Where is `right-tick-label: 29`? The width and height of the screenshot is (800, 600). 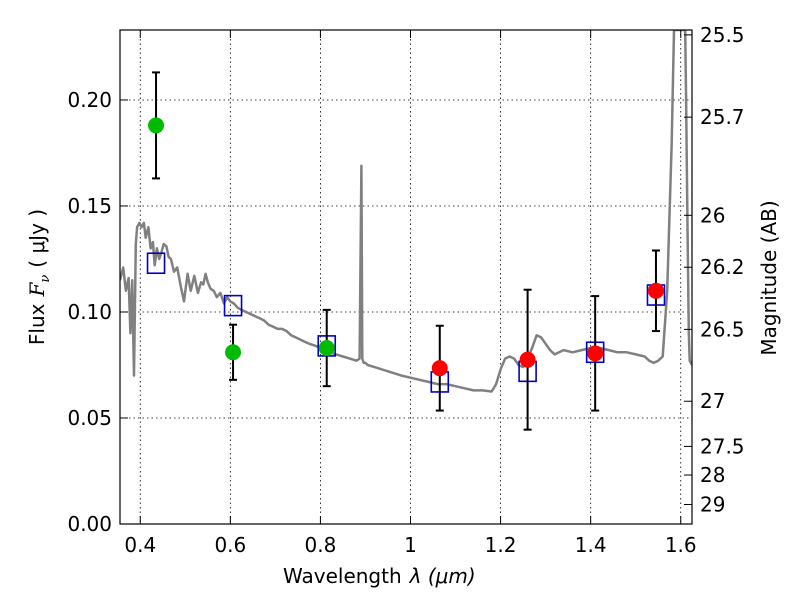 right-tick-label: 29 is located at coordinates (712, 504).